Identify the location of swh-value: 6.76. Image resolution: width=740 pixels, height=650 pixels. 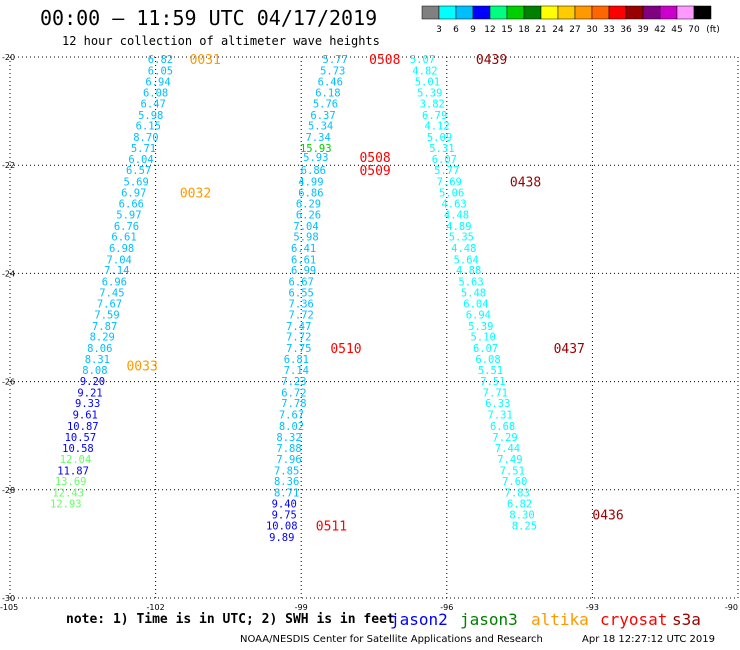
(126, 227).